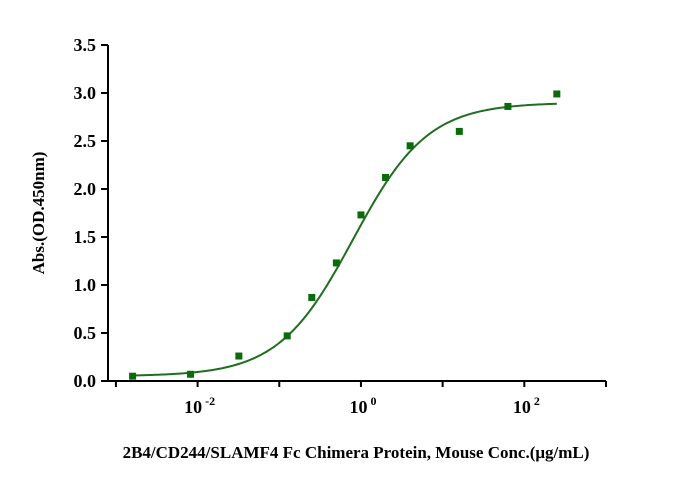 The height and width of the screenshot is (489, 687). What do you see at coordinates (85, 45) in the screenshot?
I see `y-tick-label: 3.5` at bounding box center [85, 45].